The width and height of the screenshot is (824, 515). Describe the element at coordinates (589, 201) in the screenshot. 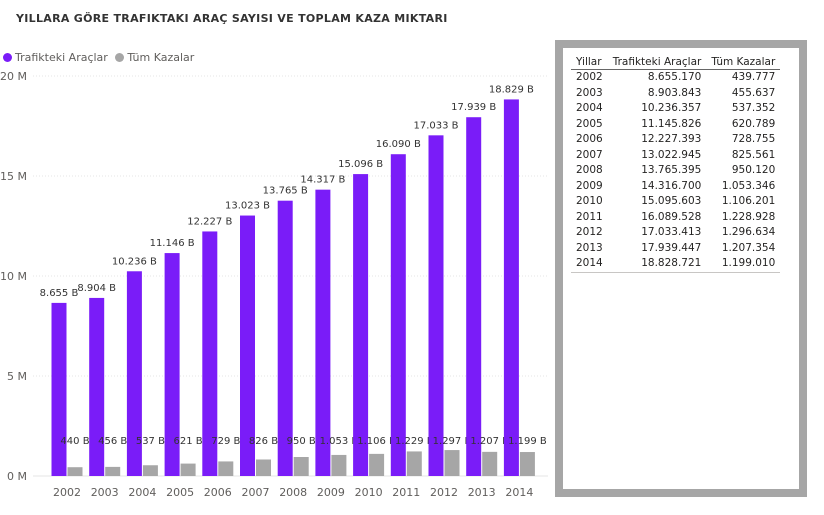

I see `table-cell-year: 2010` at that location.